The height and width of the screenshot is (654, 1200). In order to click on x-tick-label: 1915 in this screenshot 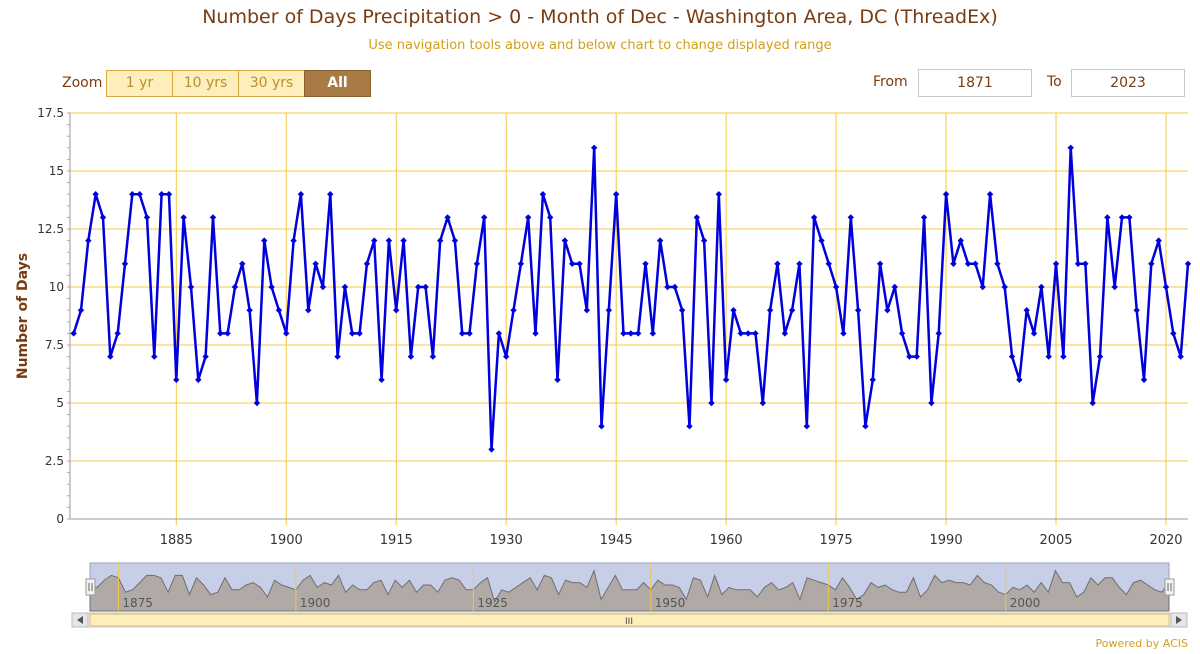, I will do `click(396, 540)`.